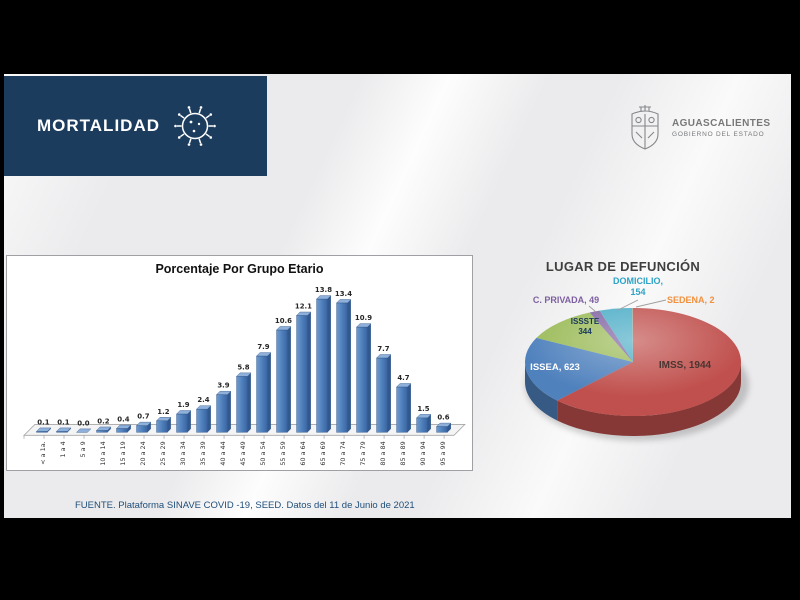 This screenshot has width=800, height=600. I want to click on bar-category-label: 80 a 84, so click(383, 453).